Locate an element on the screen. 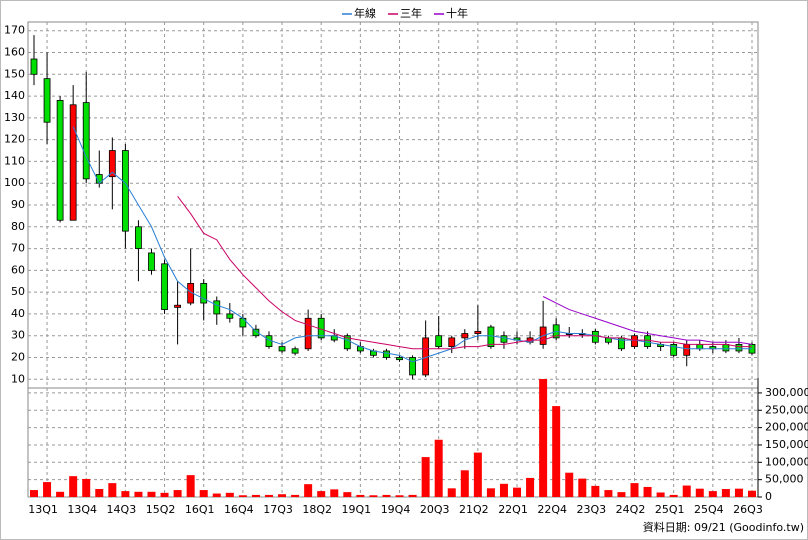 This screenshot has height=540, width=808. x-tick-label: 16Q1 is located at coordinates (200, 509).